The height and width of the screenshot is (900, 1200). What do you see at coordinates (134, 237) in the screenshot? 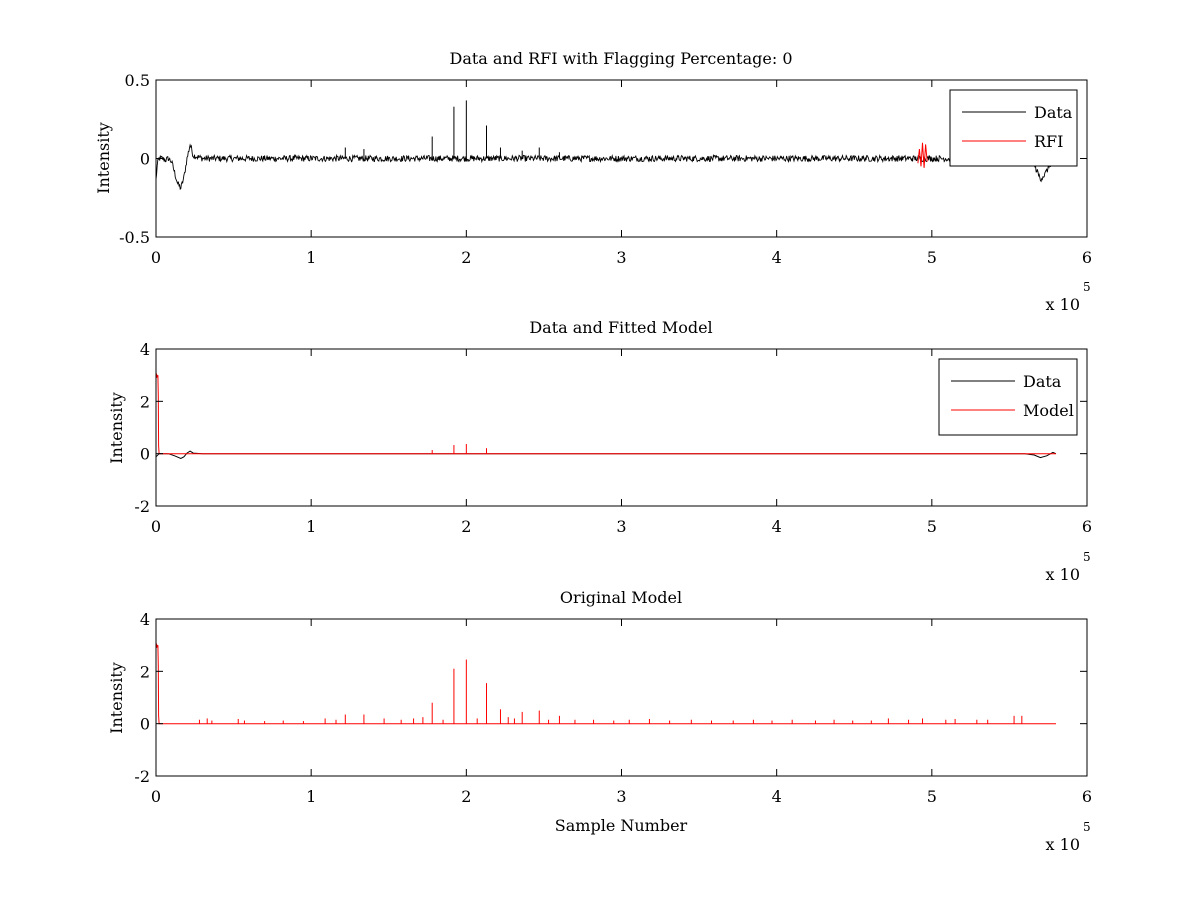
I see `y-tick-label: -0.5` at bounding box center [134, 237].